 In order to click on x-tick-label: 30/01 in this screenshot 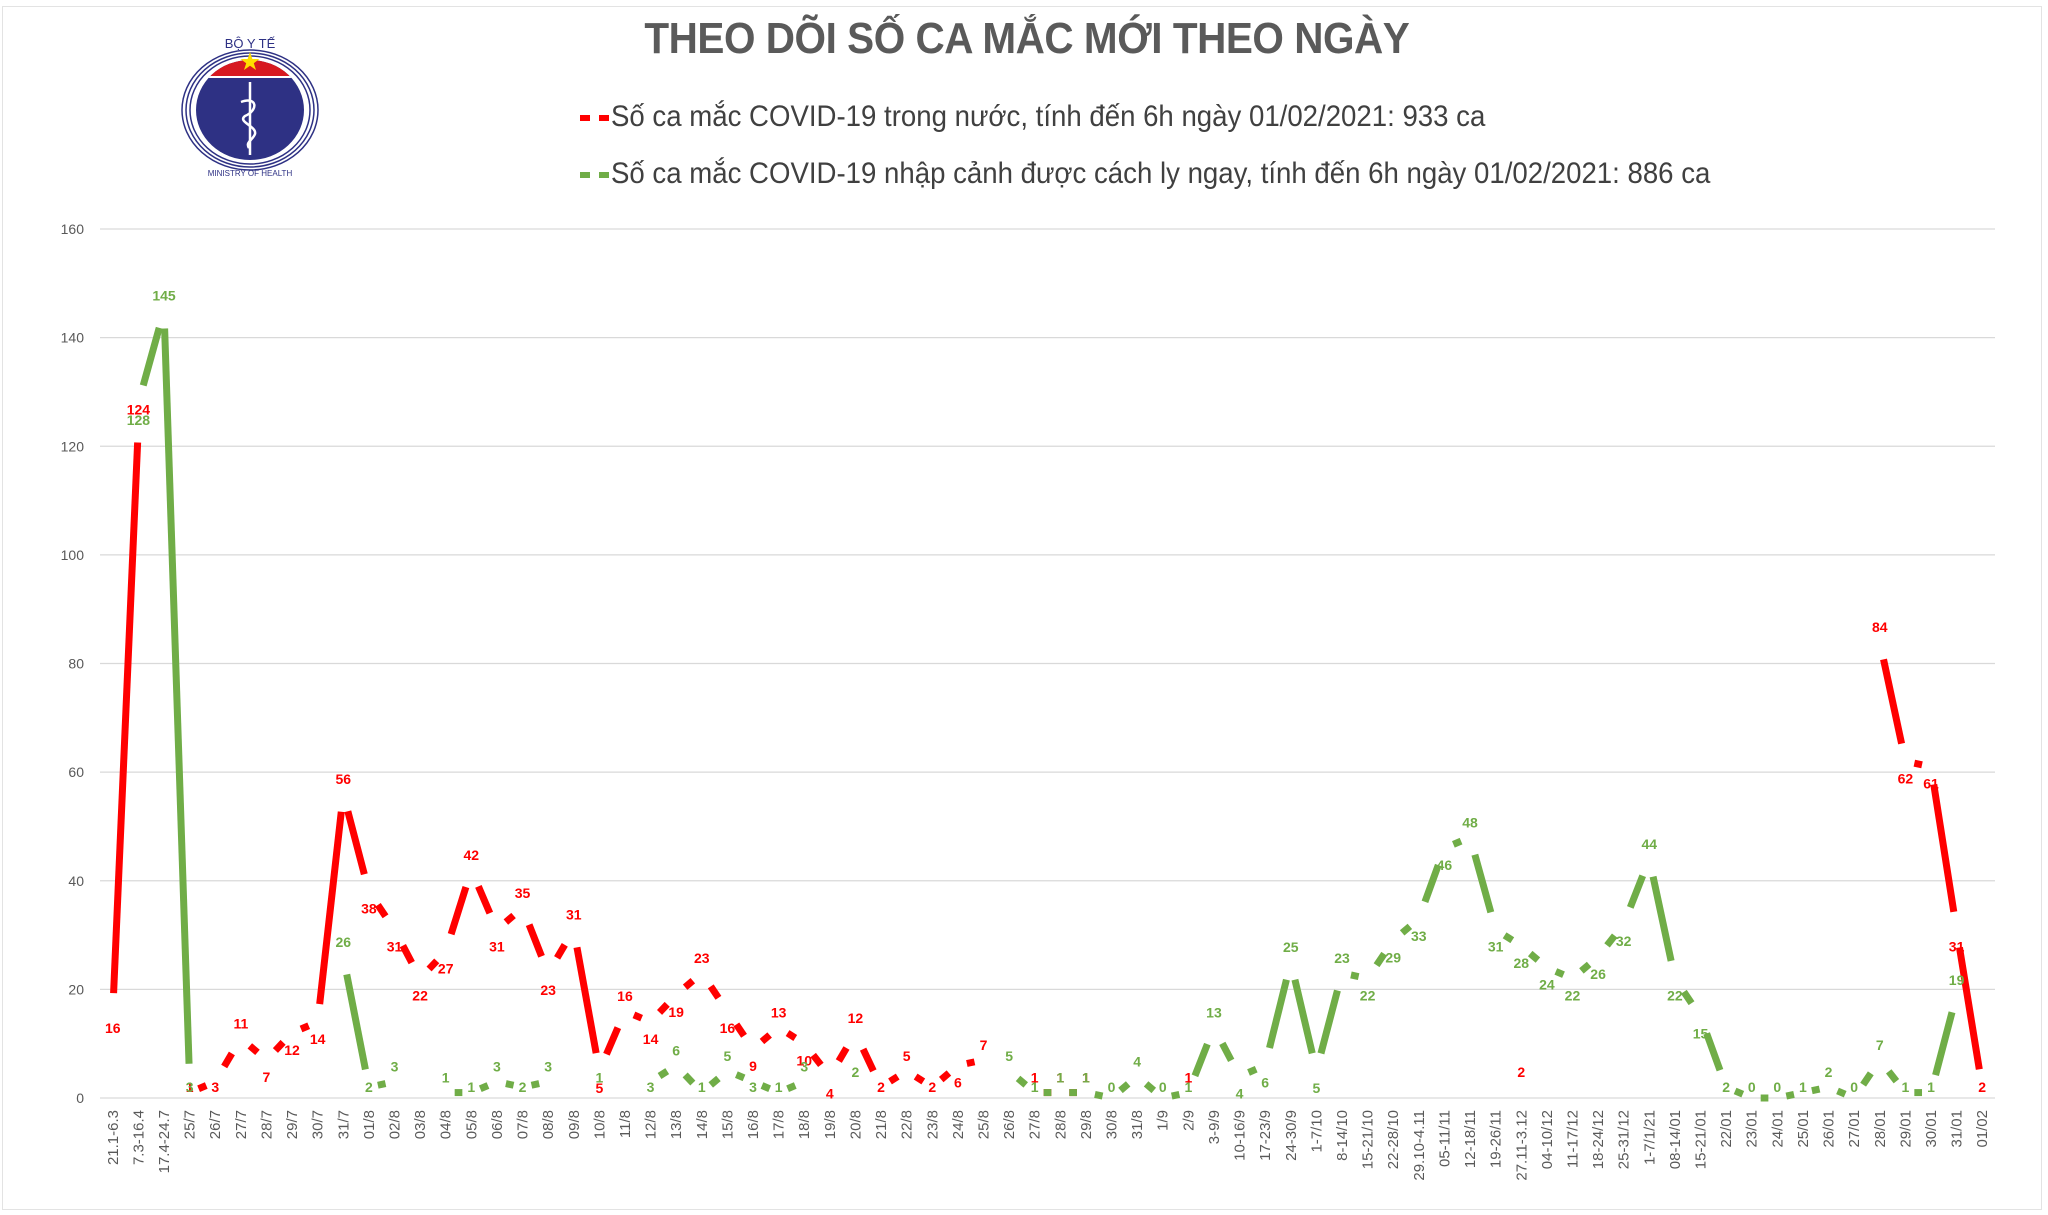, I will do `click(1931, 1129)`.